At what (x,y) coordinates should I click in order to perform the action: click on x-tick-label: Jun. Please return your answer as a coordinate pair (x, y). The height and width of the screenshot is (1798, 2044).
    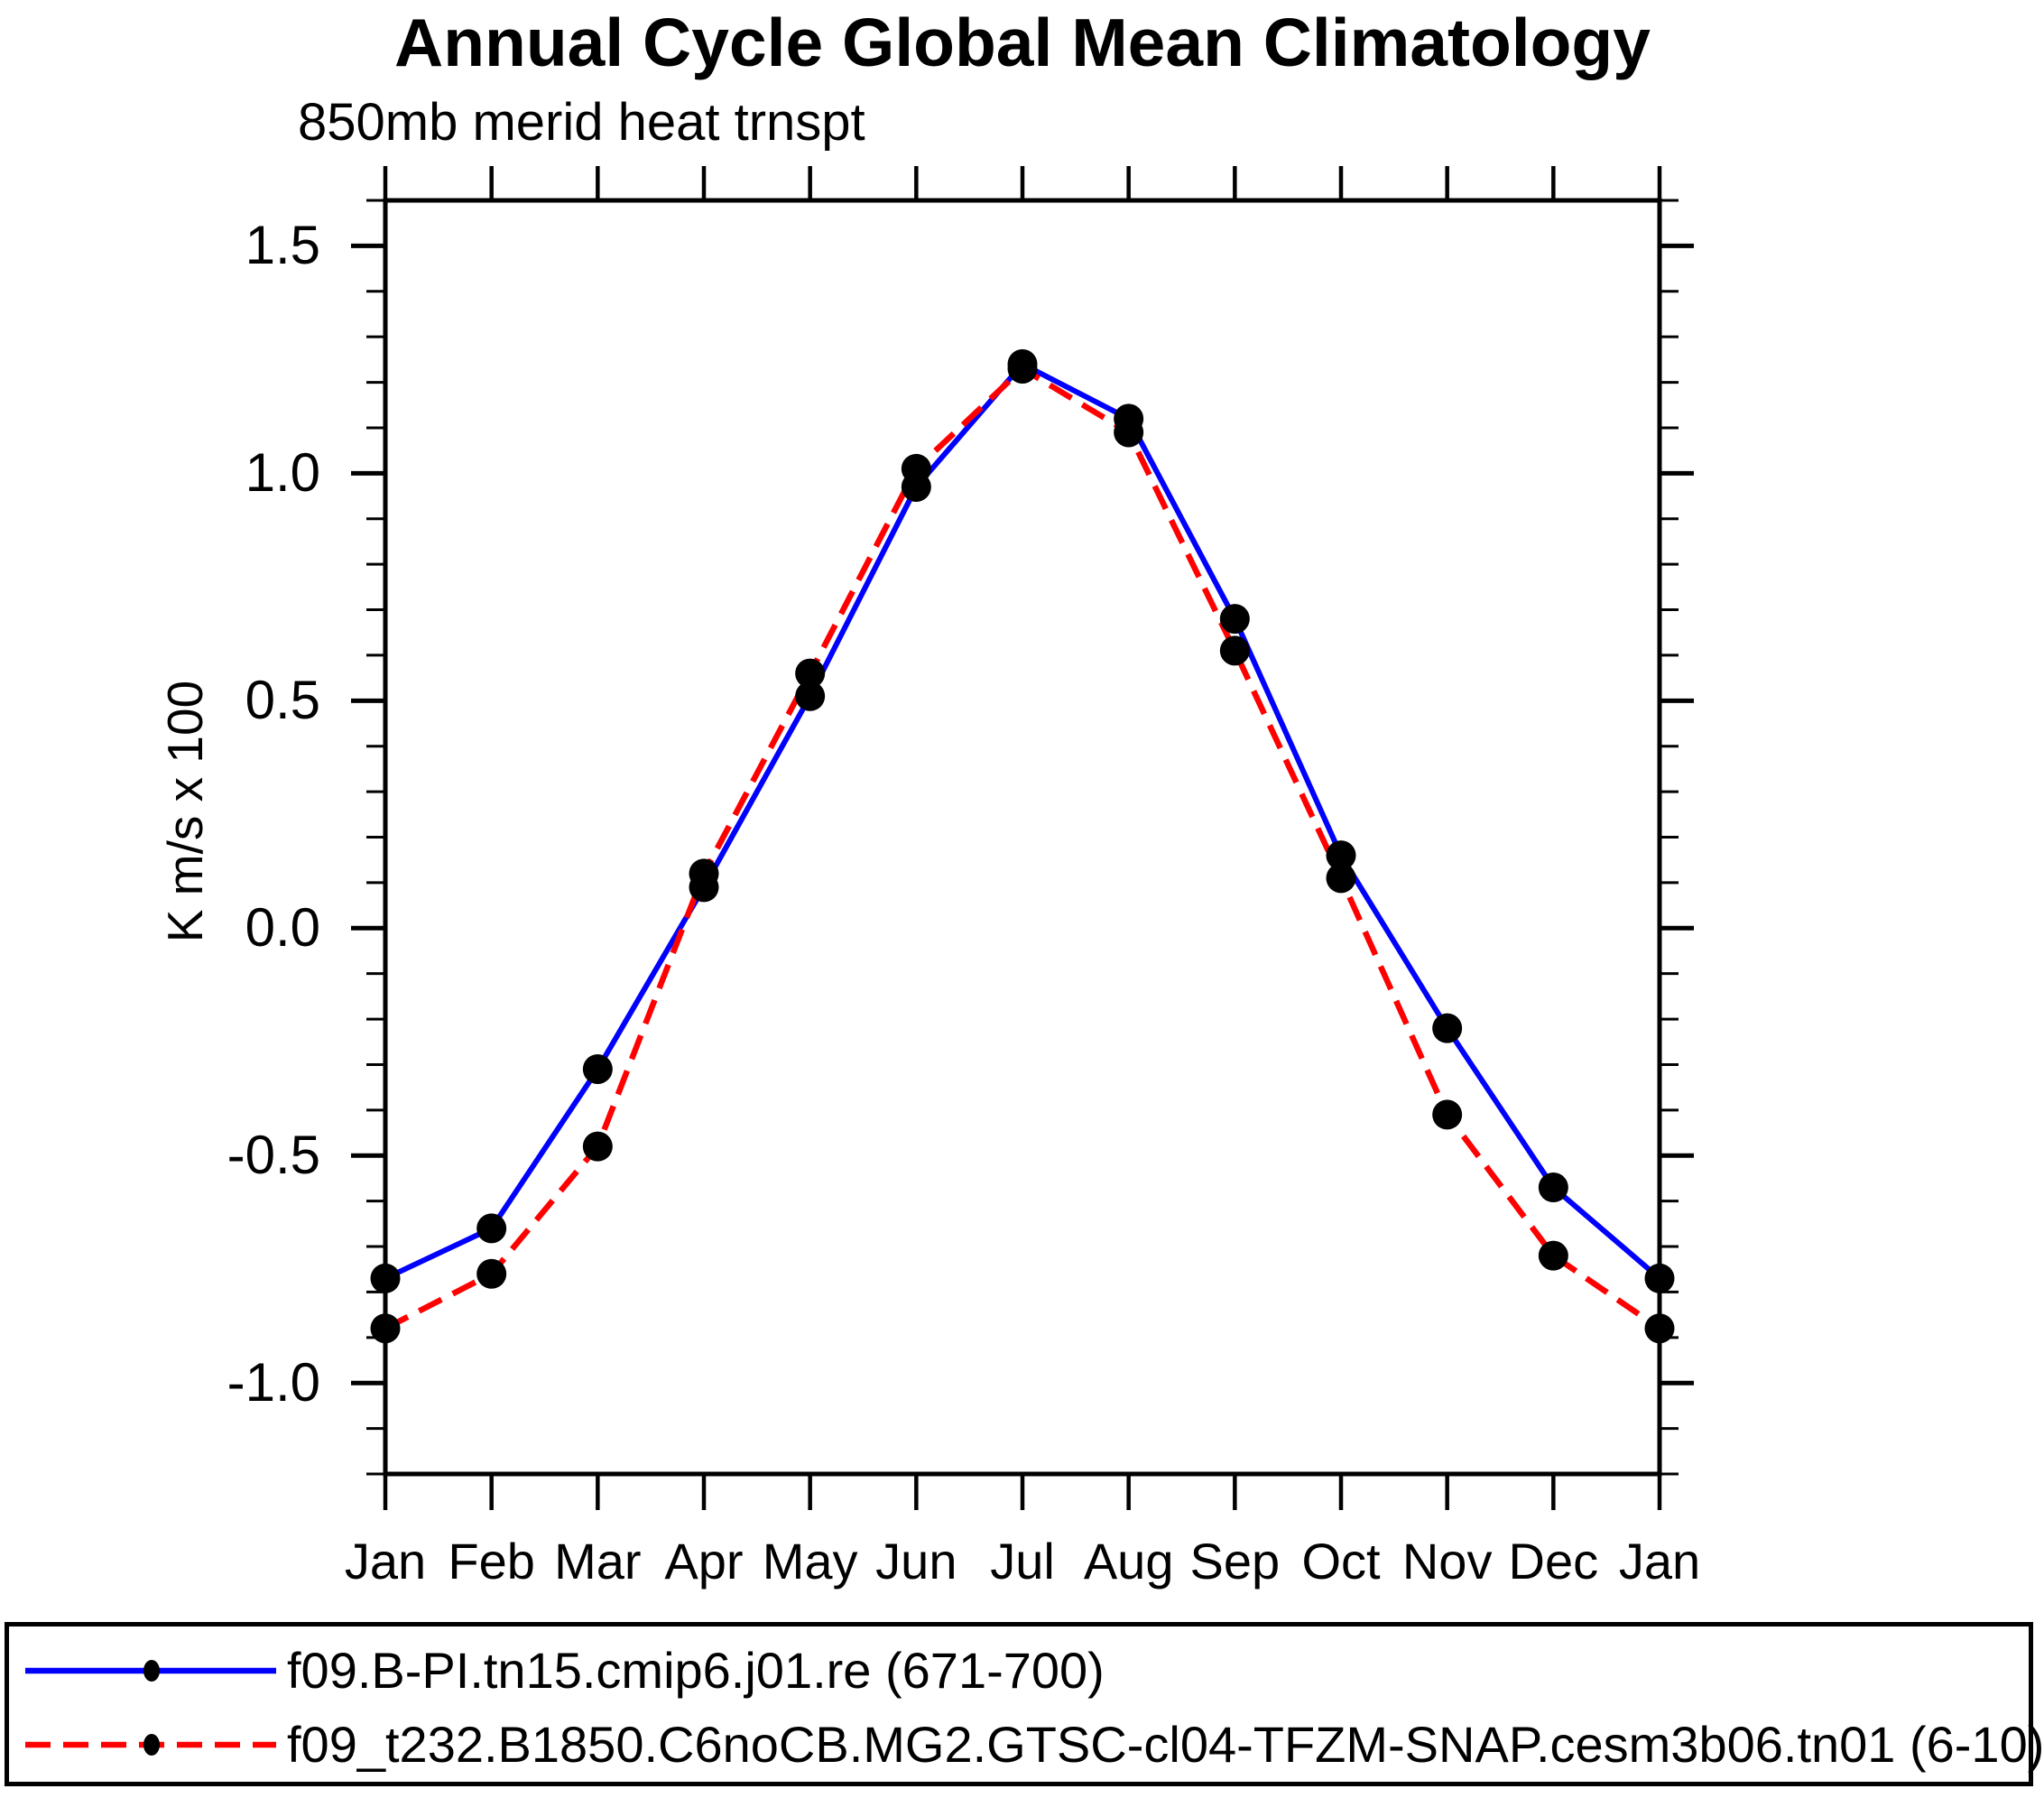
    Looking at the image, I should click on (916, 1561).